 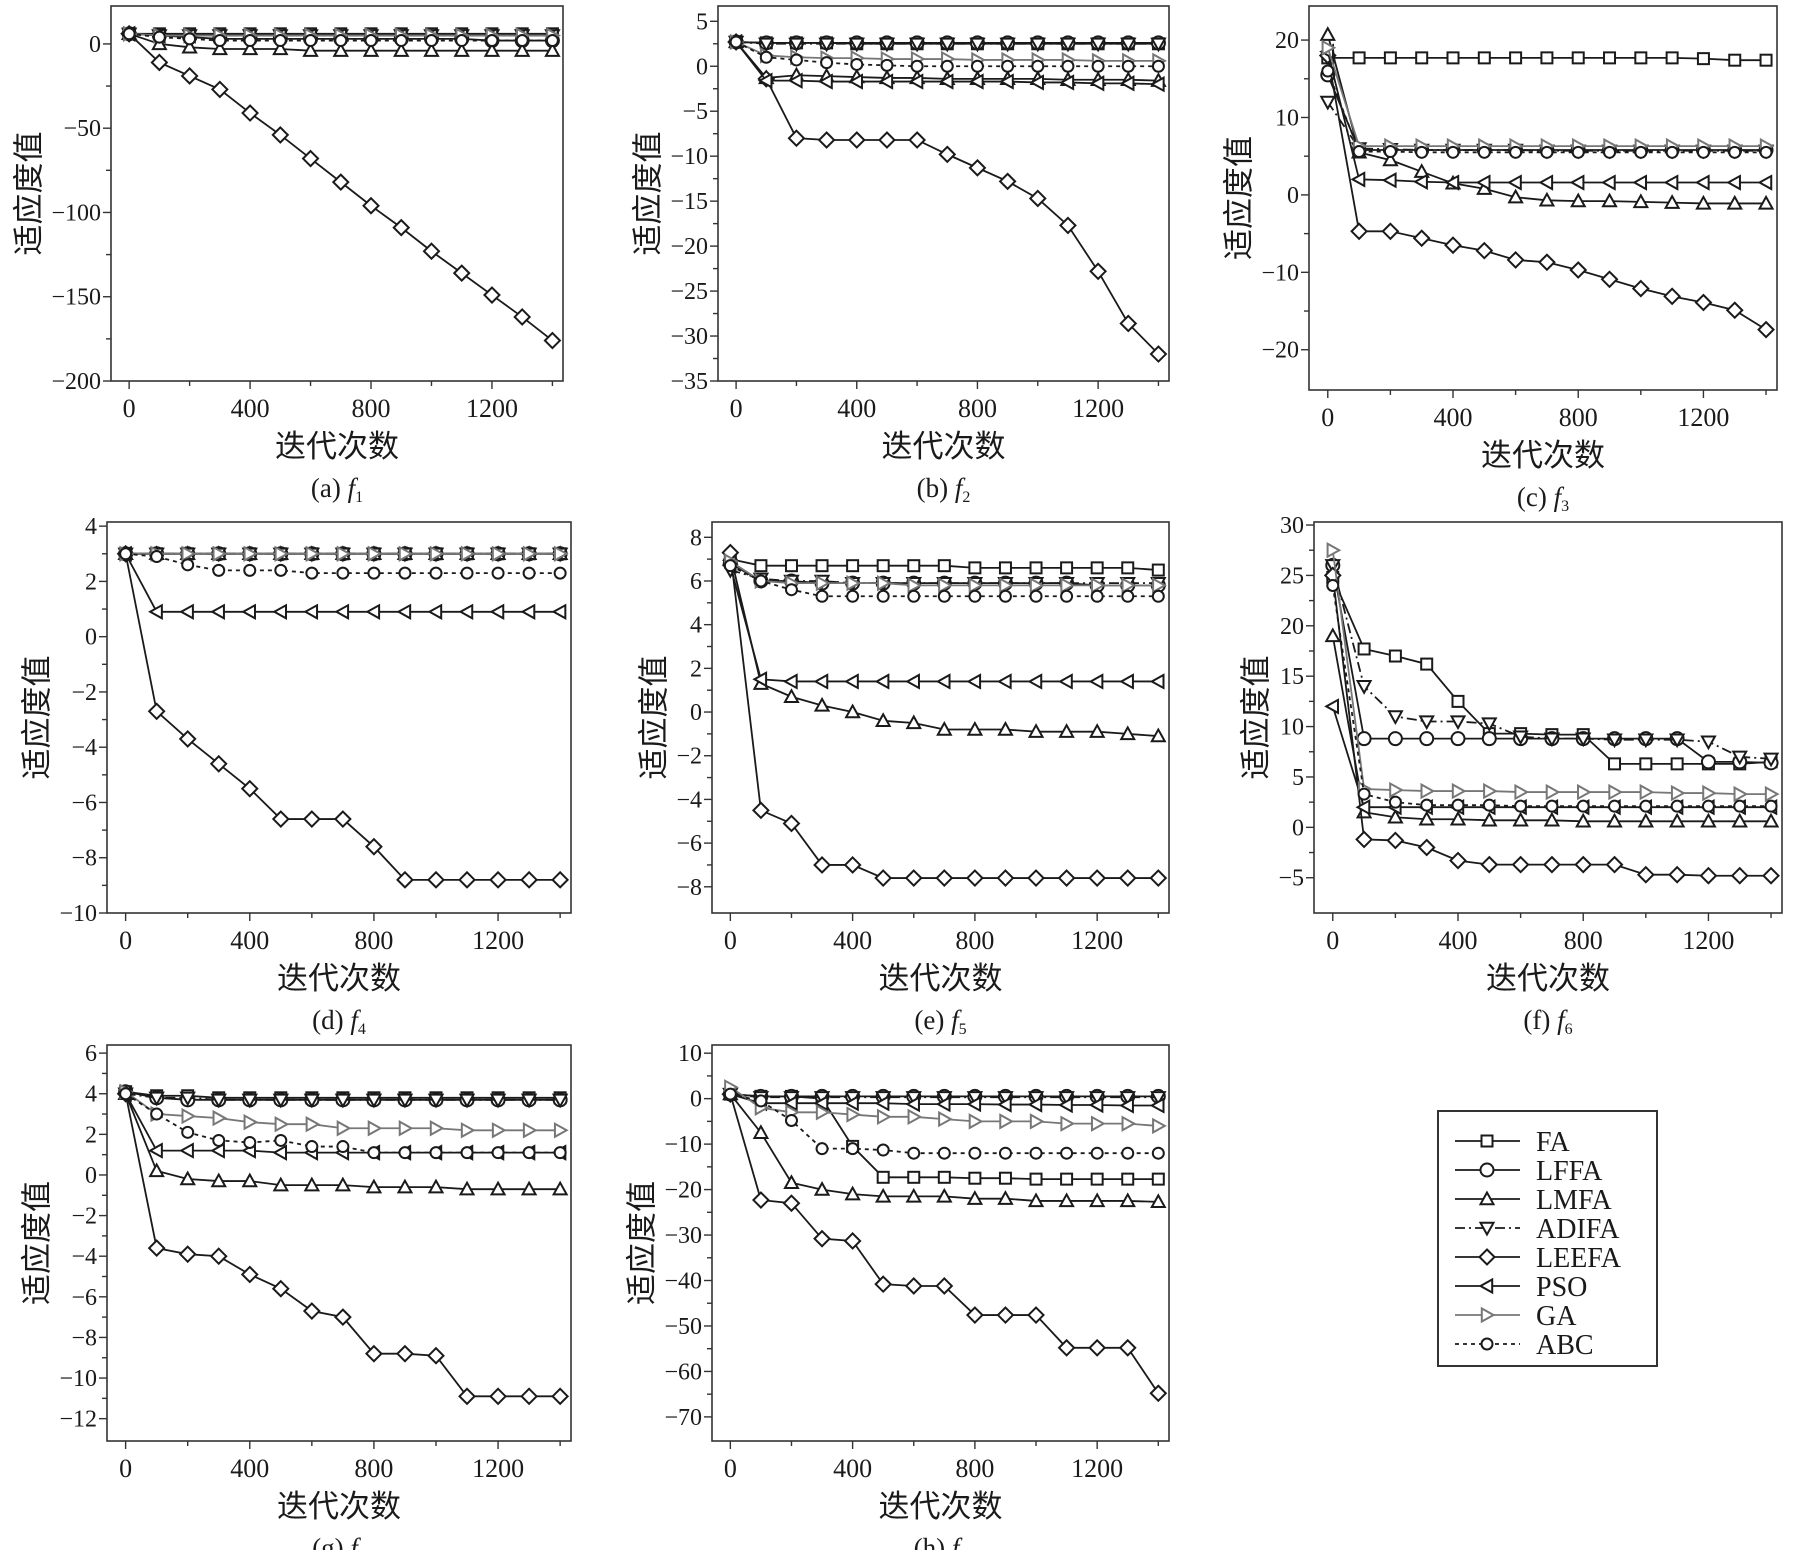 What do you see at coordinates (339, 1506) in the screenshot?
I see `x-axis-label: 迭代次数` at bounding box center [339, 1506].